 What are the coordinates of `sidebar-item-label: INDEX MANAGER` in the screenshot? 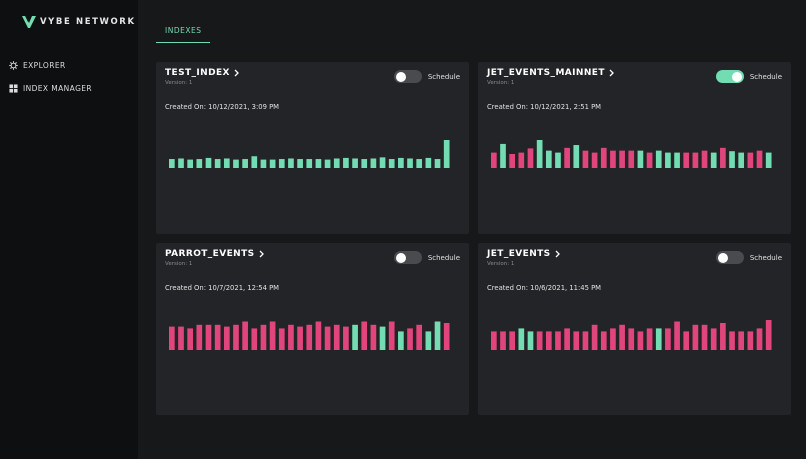 It's located at (58, 88).